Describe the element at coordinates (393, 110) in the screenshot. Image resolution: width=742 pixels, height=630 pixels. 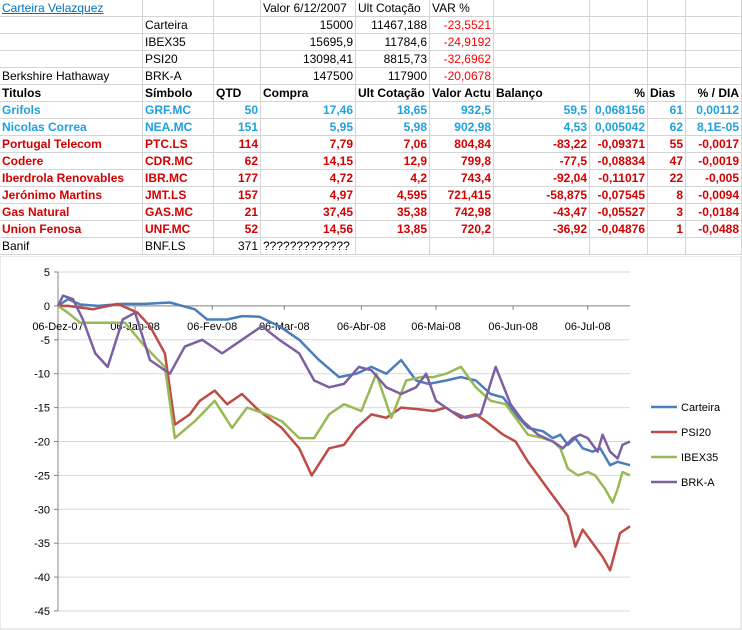
I see `cell-ult: 18,65` at that location.